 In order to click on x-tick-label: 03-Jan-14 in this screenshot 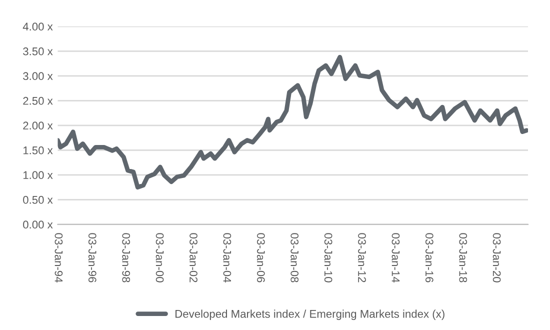, I will do `click(396, 257)`.